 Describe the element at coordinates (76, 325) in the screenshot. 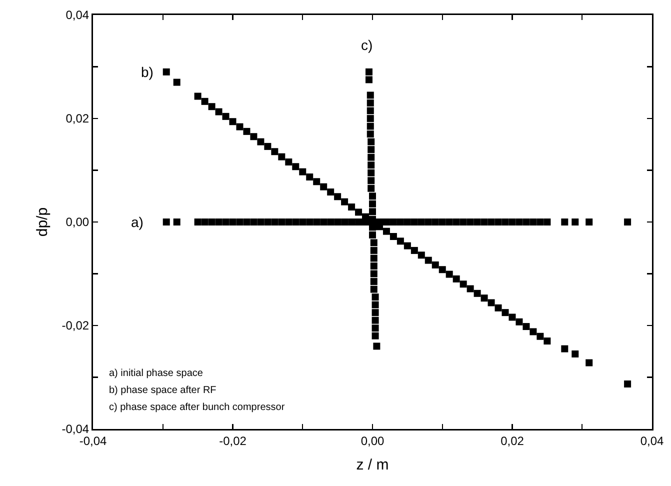

I see `y-tick-label: -0,02` at that location.